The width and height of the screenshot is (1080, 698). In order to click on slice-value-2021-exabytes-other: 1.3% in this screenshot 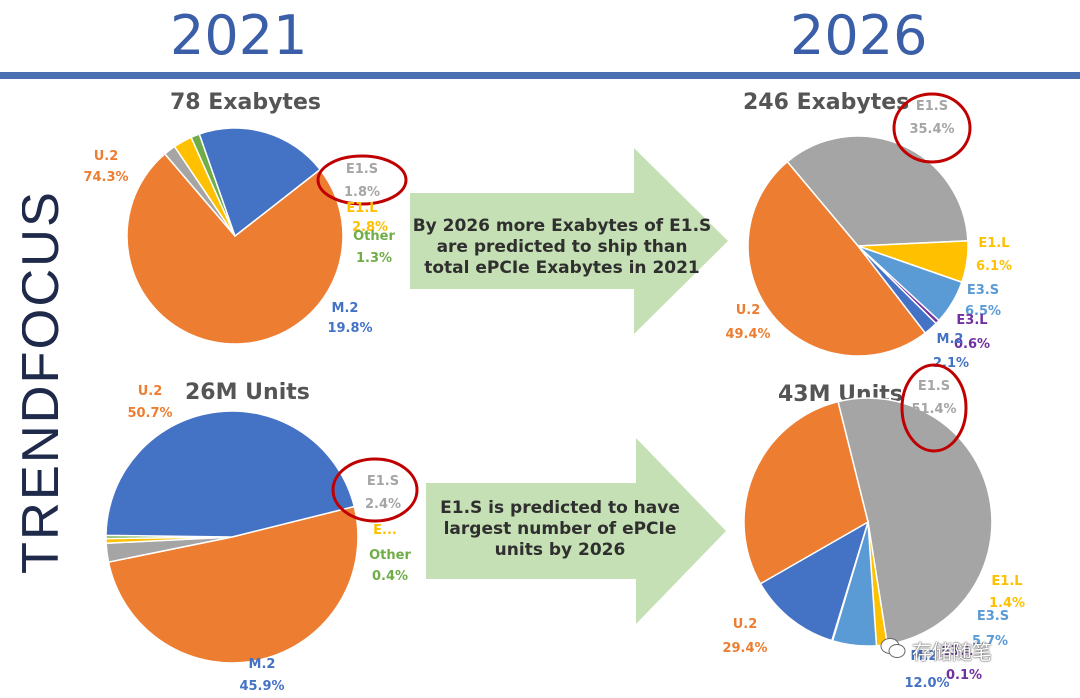, I will do `click(374, 258)`.